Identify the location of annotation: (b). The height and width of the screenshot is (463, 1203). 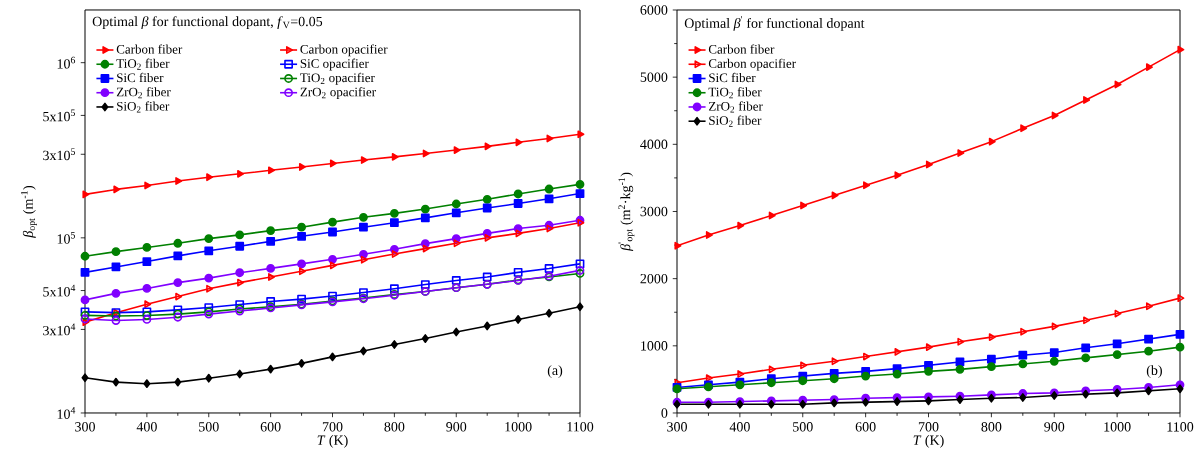
(1154, 371).